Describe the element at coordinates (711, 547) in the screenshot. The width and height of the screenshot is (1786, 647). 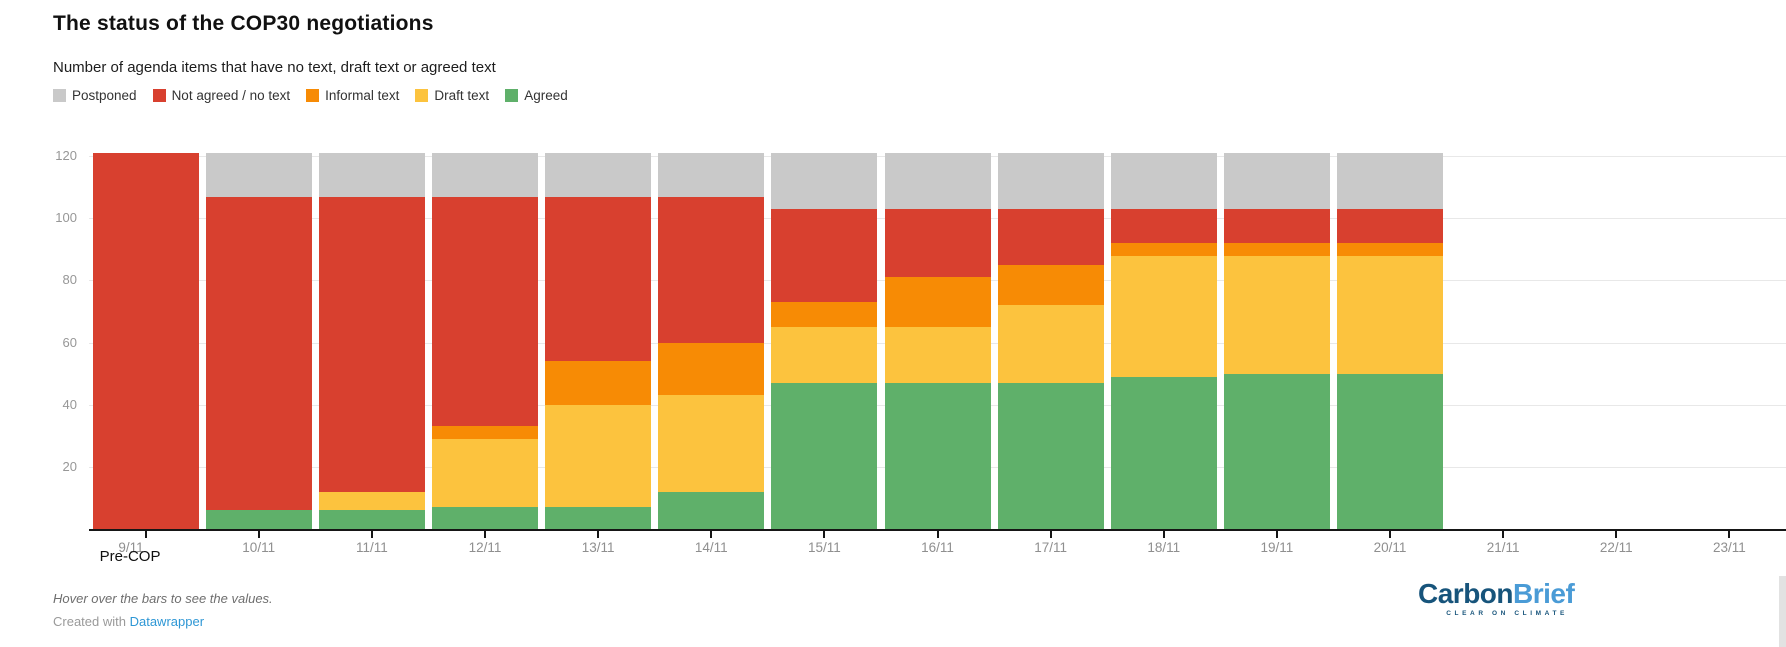
I see `x-tick-label: 14/11` at that location.